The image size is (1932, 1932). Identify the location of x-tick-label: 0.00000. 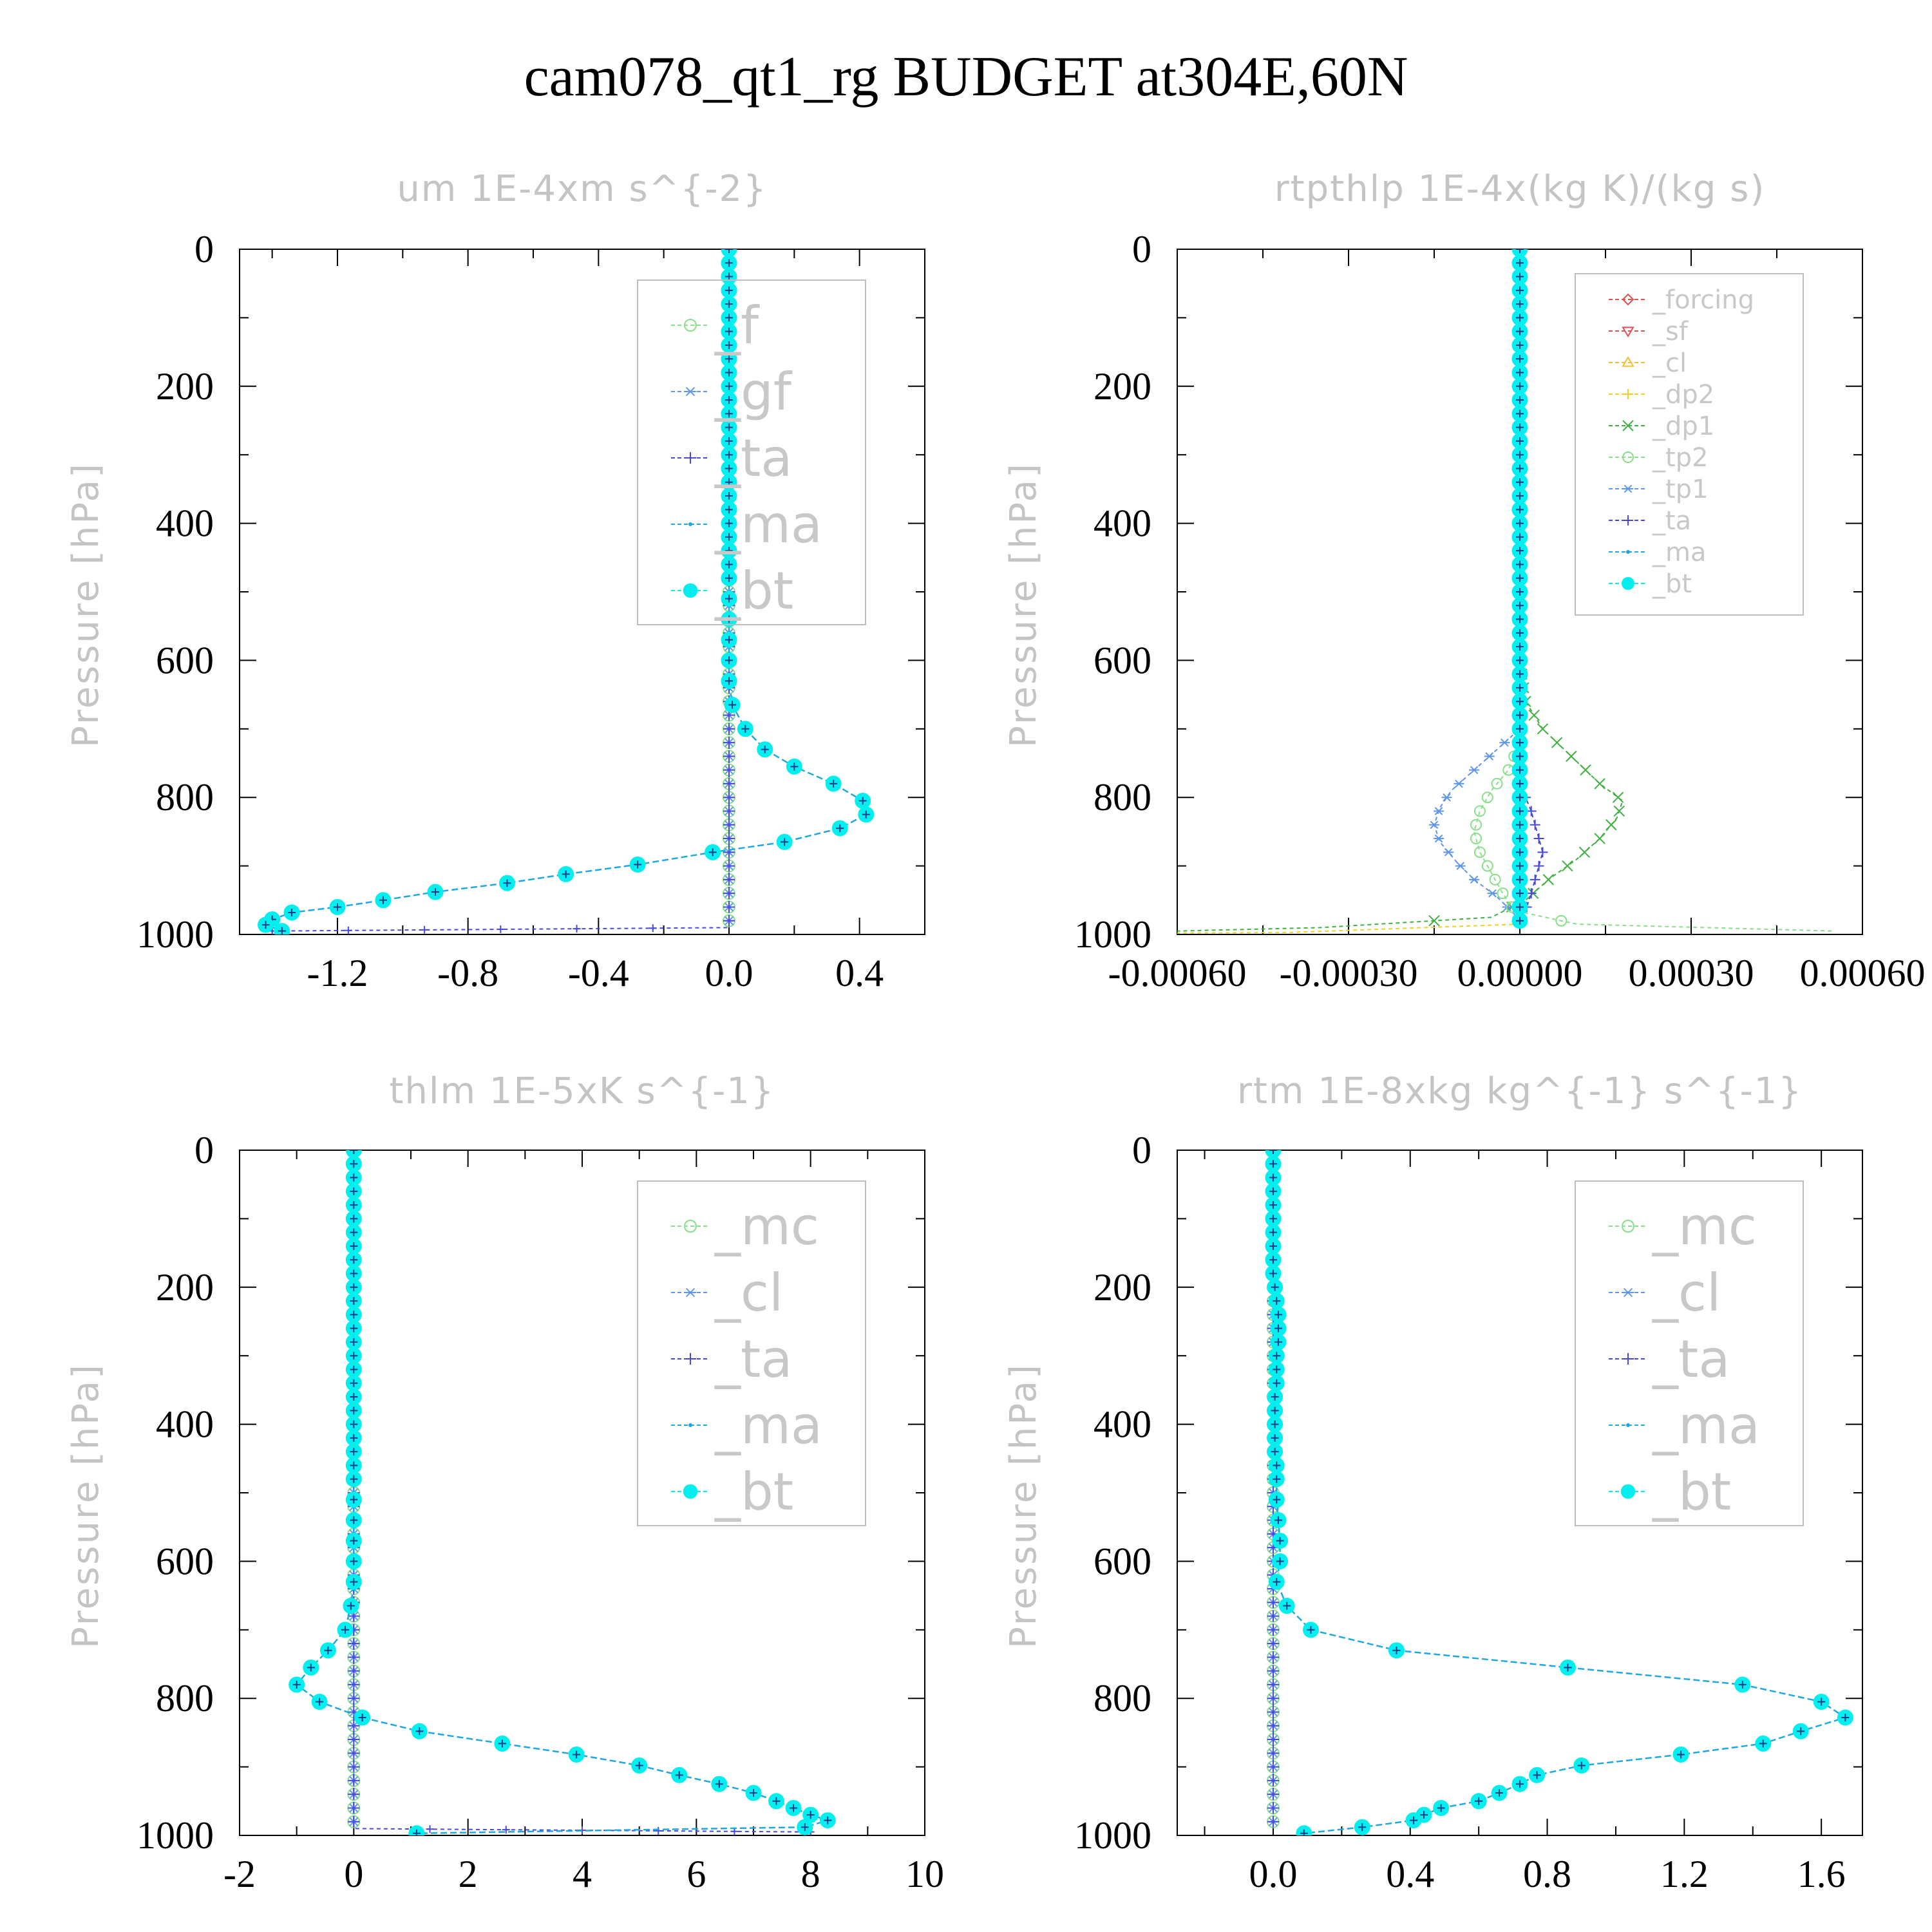
(1520, 973).